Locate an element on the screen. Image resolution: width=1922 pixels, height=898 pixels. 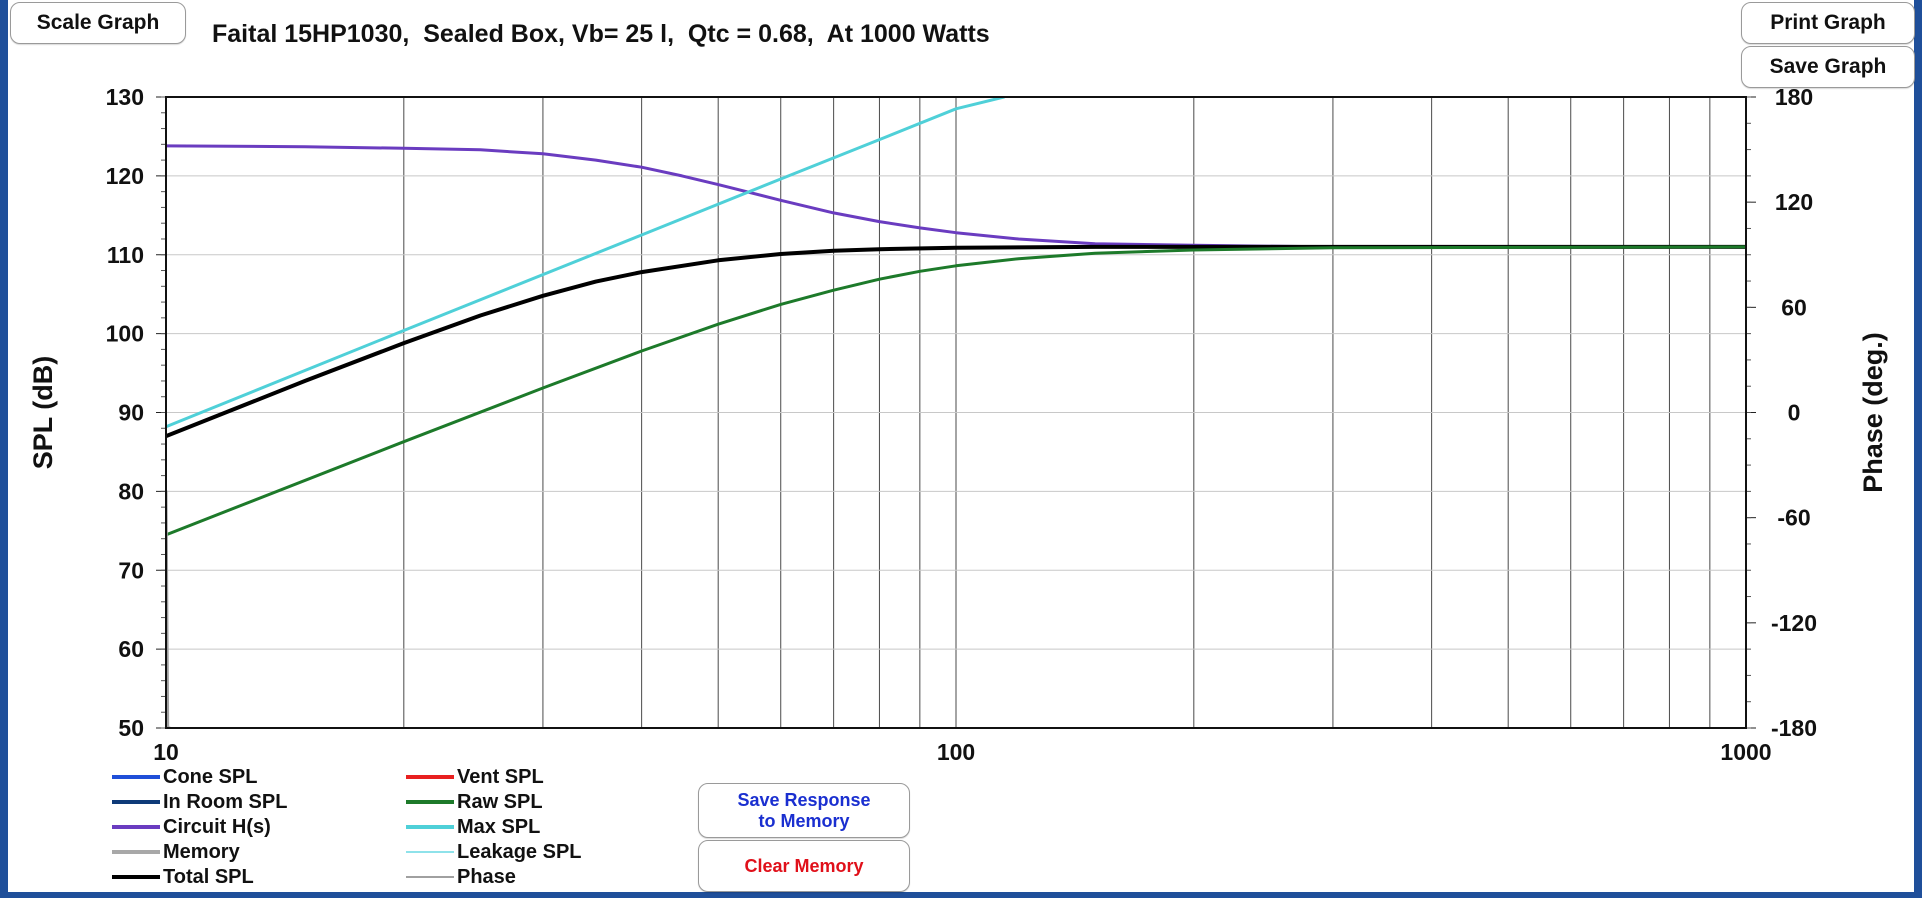
x-tick-label: 100 is located at coordinates (956, 752).